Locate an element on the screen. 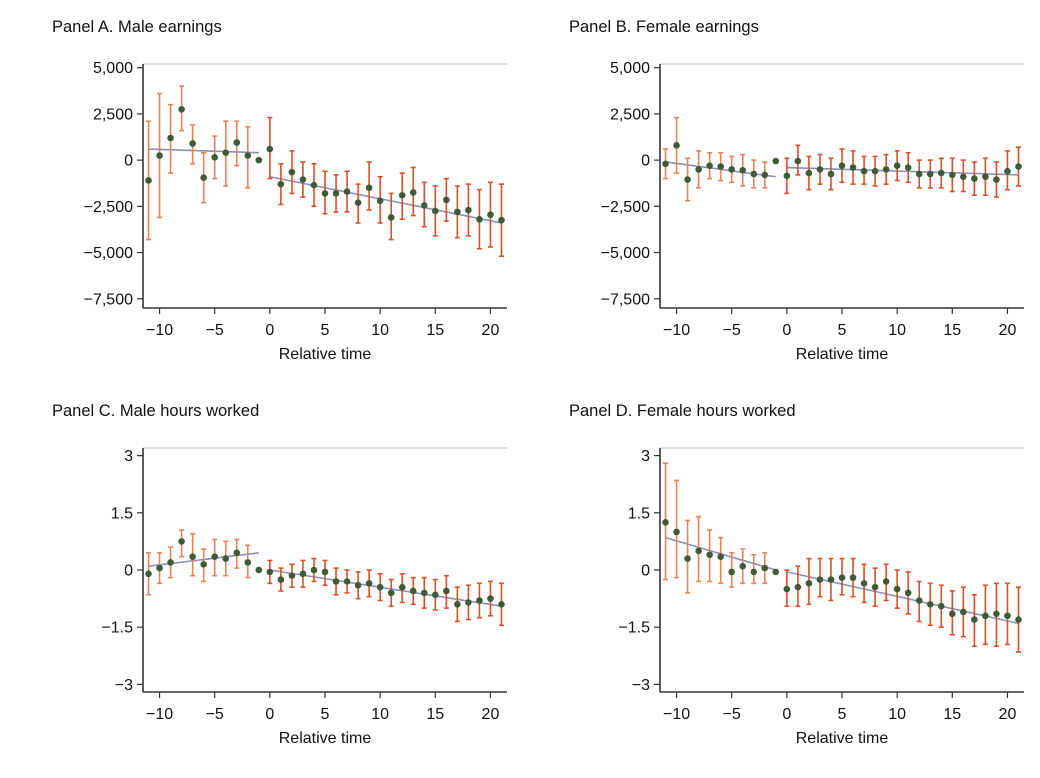 The image size is (1040, 778). y-tick-label: −3 is located at coordinates (641, 685).